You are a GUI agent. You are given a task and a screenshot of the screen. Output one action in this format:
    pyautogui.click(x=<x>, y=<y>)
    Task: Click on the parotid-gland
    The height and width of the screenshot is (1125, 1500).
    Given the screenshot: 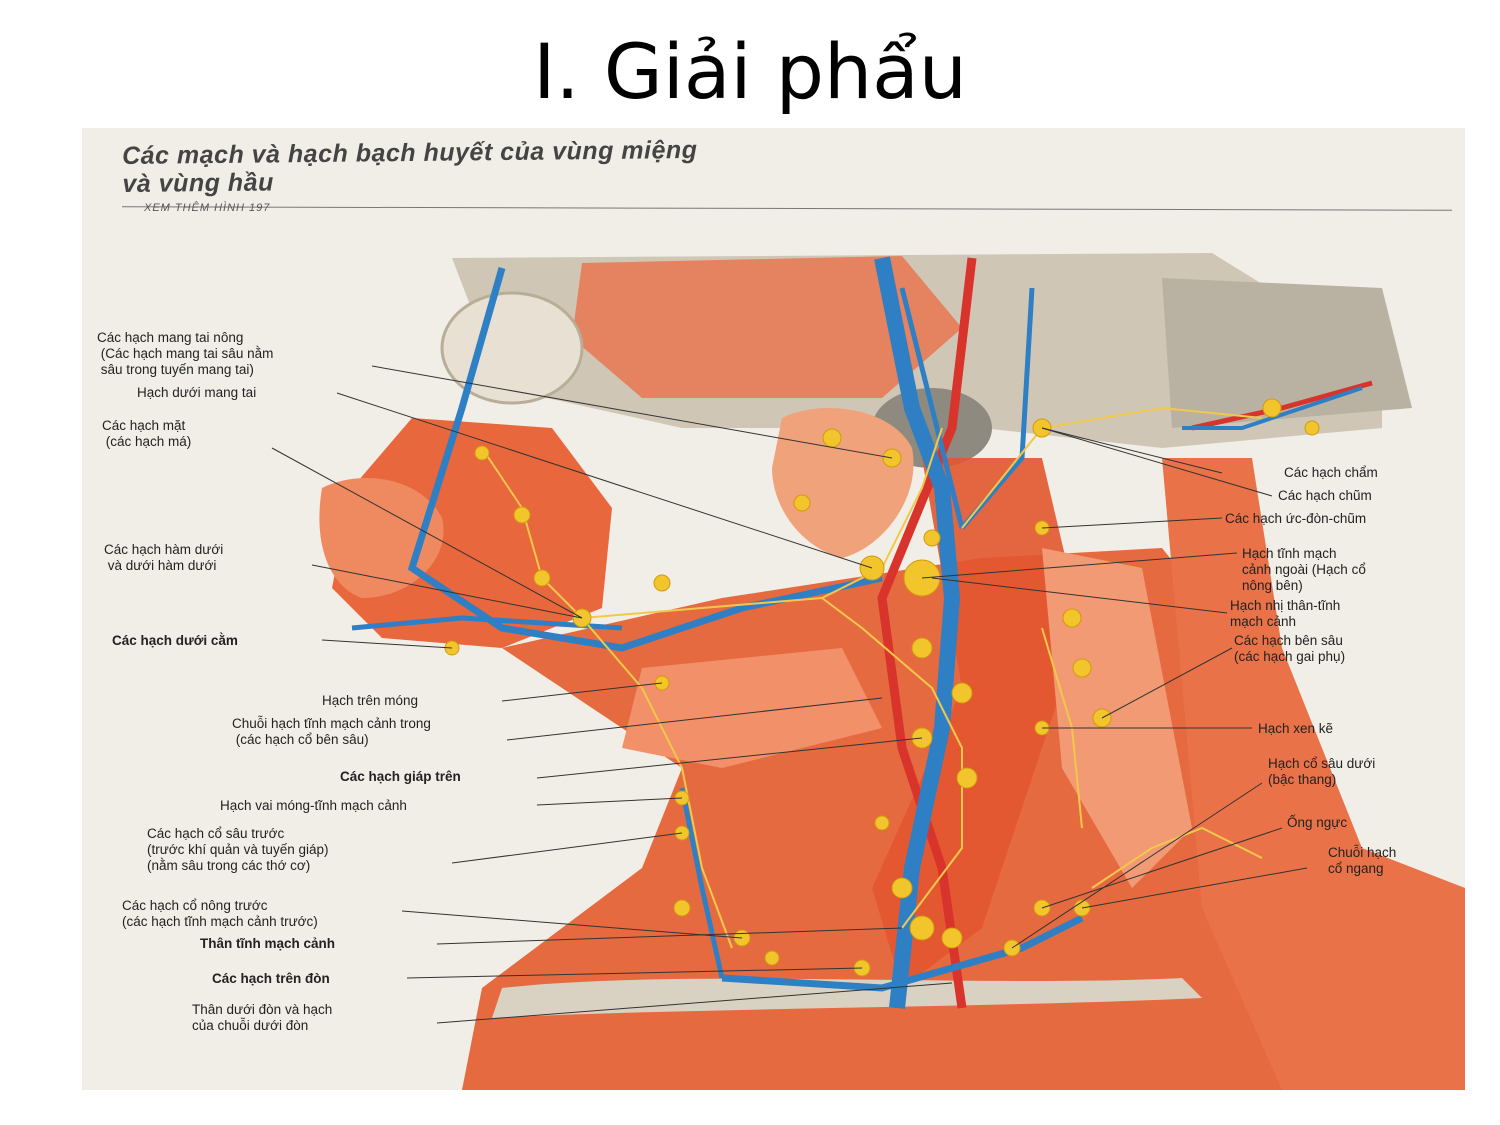 What is the action you would take?
    pyautogui.click(x=843, y=483)
    